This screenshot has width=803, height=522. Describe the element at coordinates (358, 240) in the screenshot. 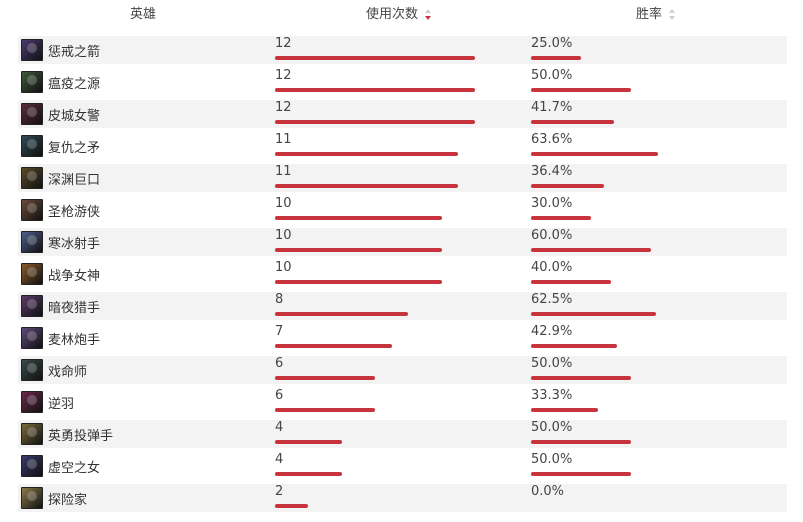

I see `uses-cell: 10` at that location.